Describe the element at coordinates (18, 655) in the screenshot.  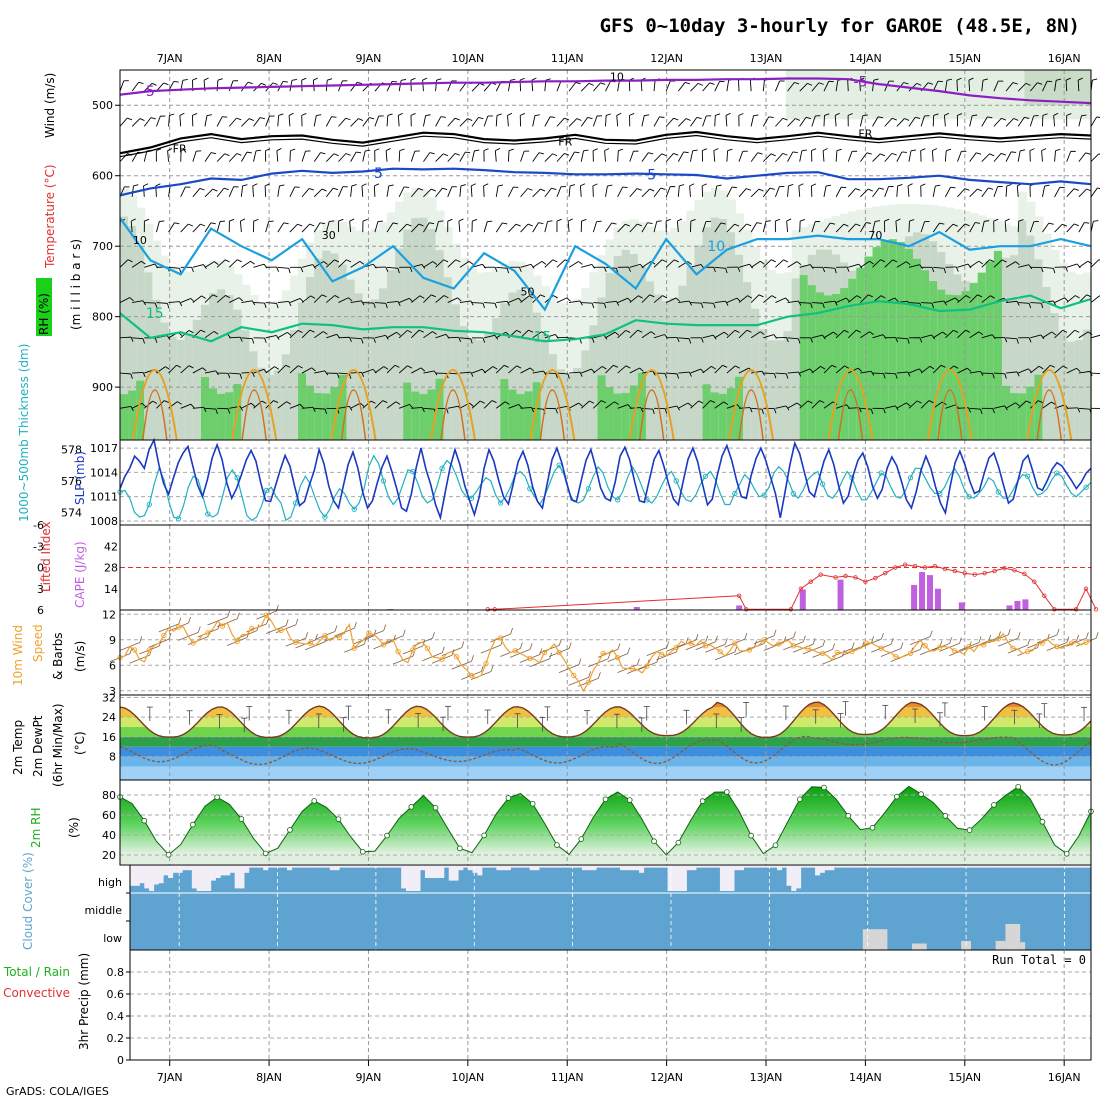
I see `wind10m-axis-label: 10m Wind` at that location.